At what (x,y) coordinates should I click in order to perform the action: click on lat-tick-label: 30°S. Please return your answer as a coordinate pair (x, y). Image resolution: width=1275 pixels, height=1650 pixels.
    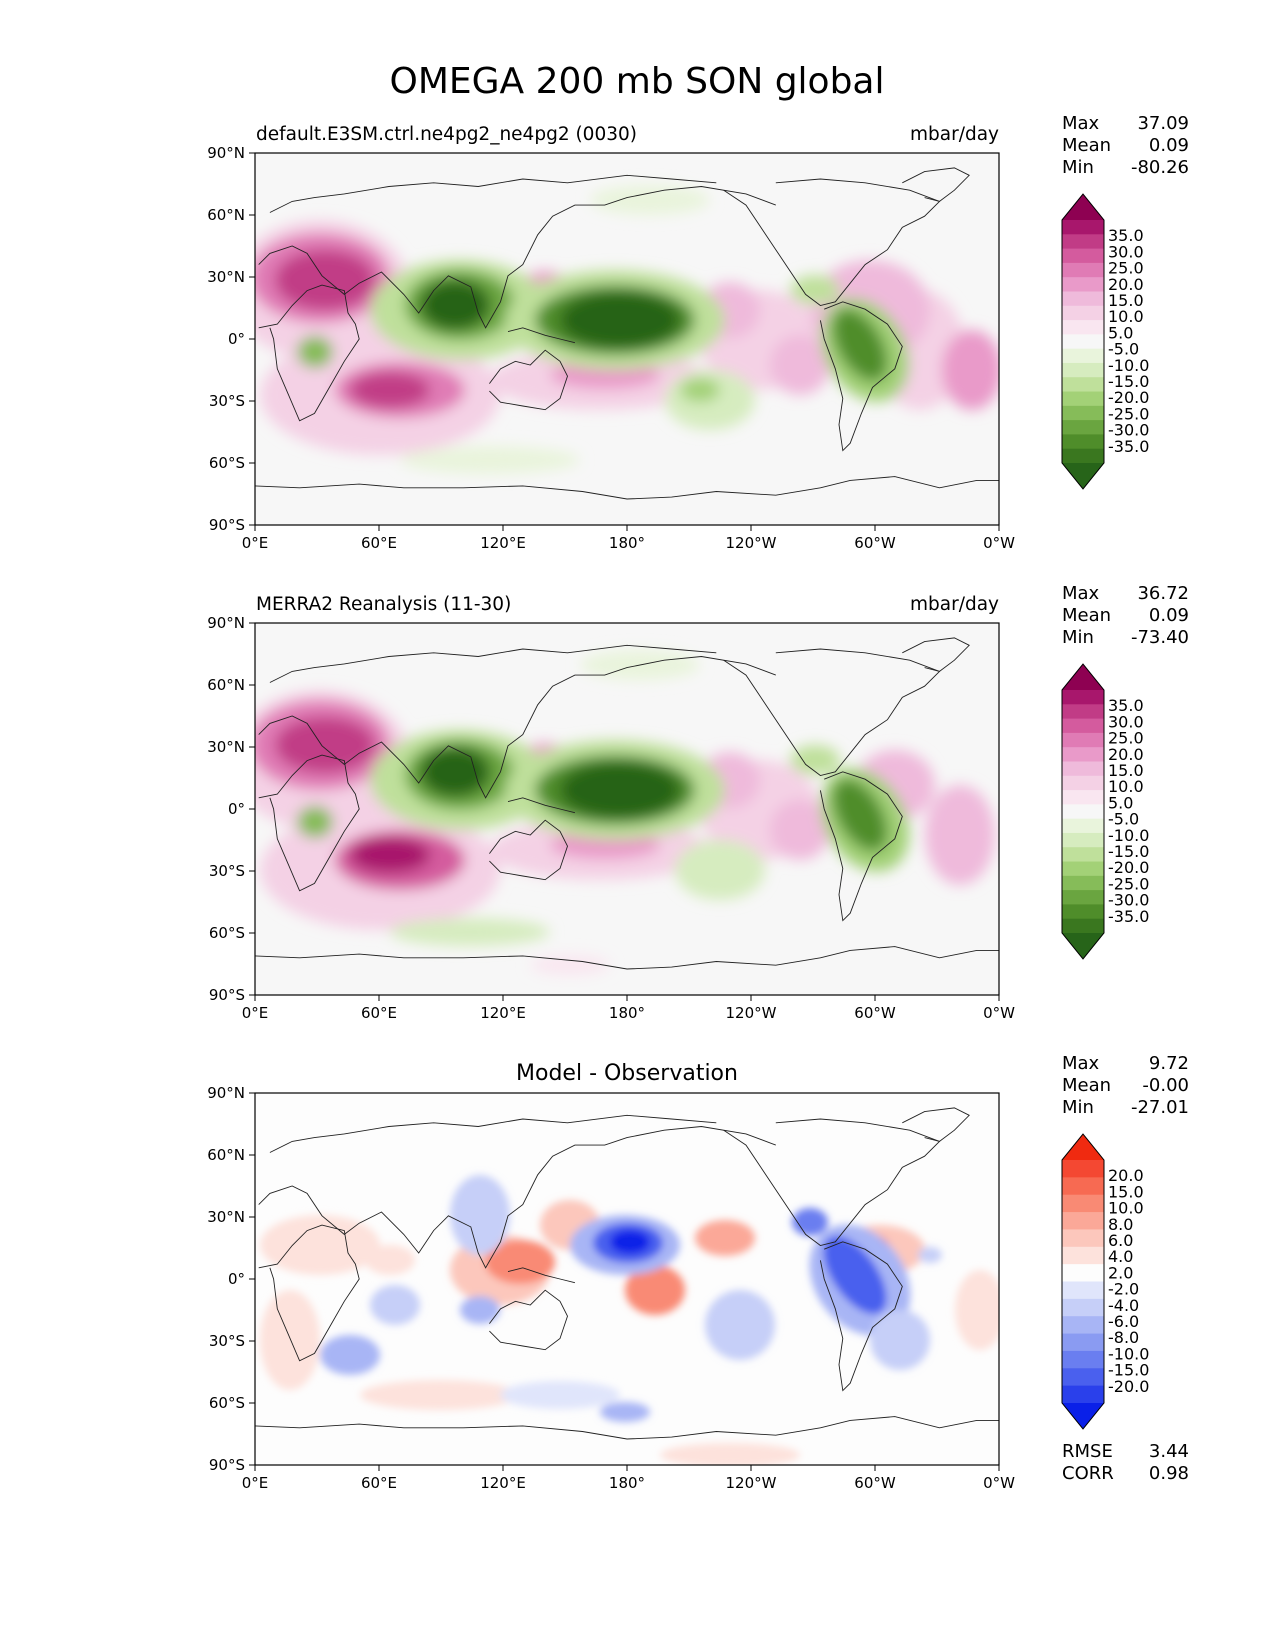
    Looking at the image, I should click on (227, 401).